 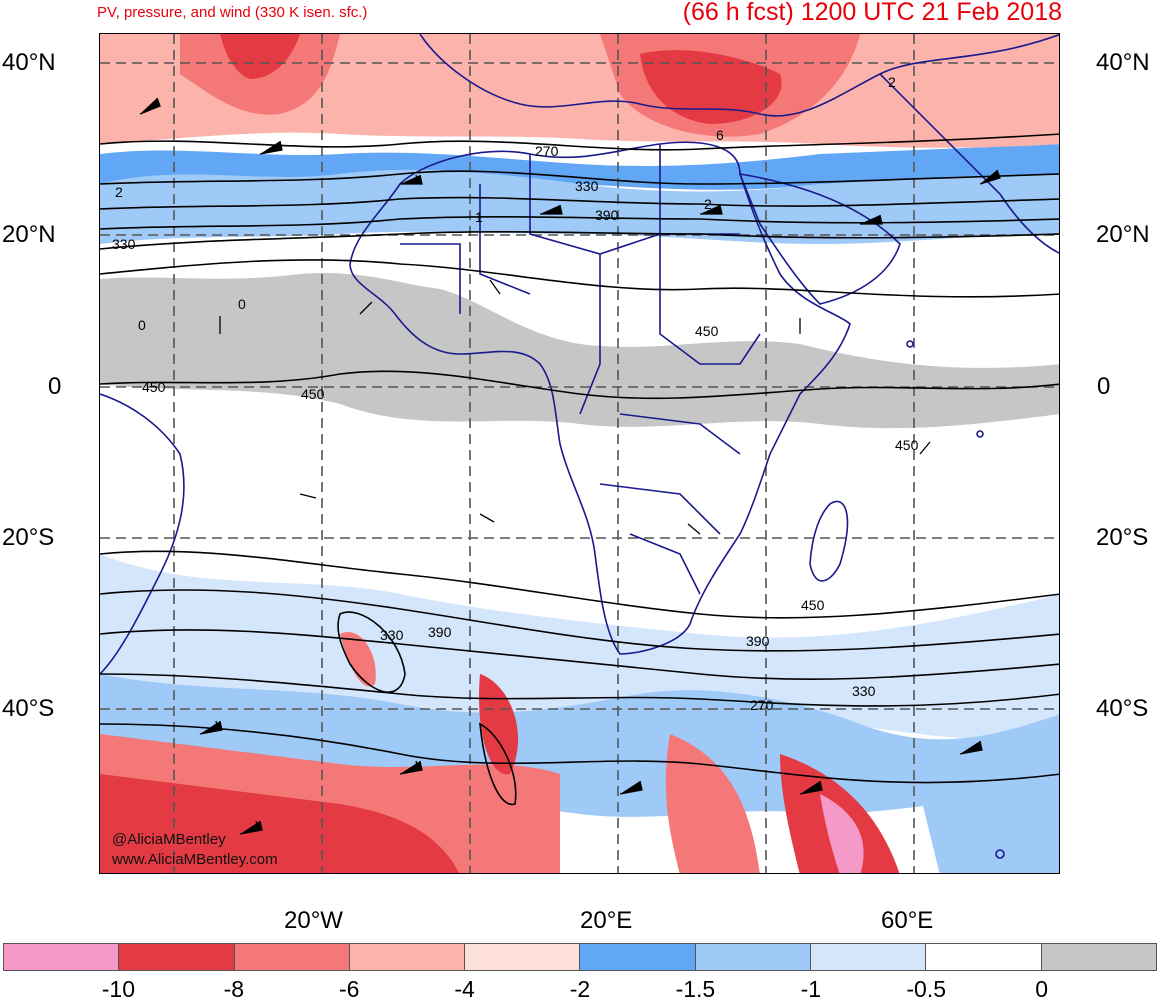 I want to click on lat-label-right: 0, so click(x=1104, y=386).